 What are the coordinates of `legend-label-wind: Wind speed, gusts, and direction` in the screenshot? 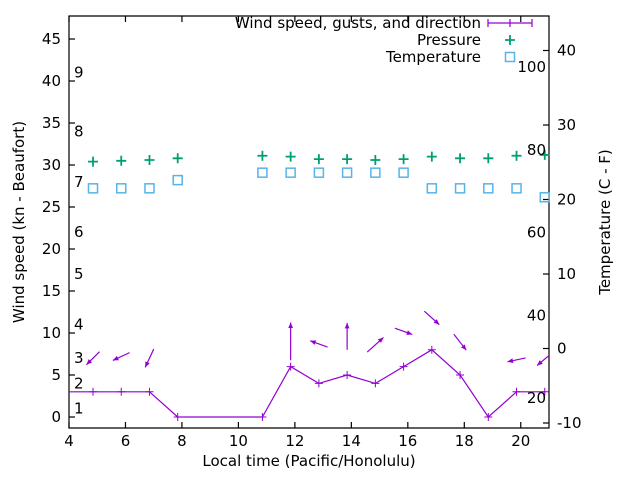 It's located at (358, 23).